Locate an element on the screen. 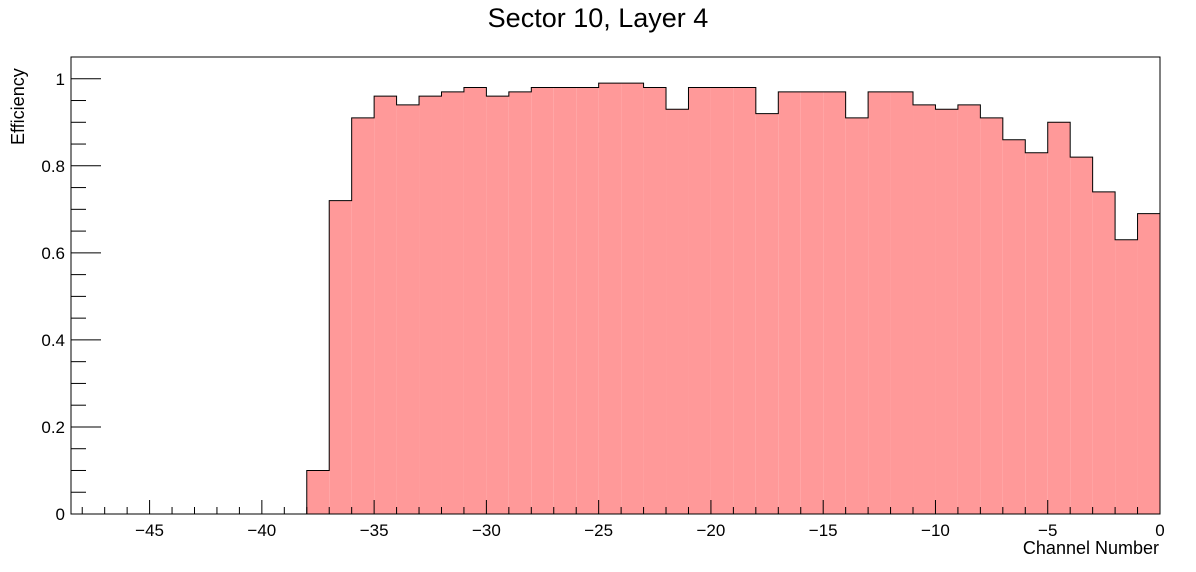  y-tick-label: 0 is located at coordinates (60, 514).